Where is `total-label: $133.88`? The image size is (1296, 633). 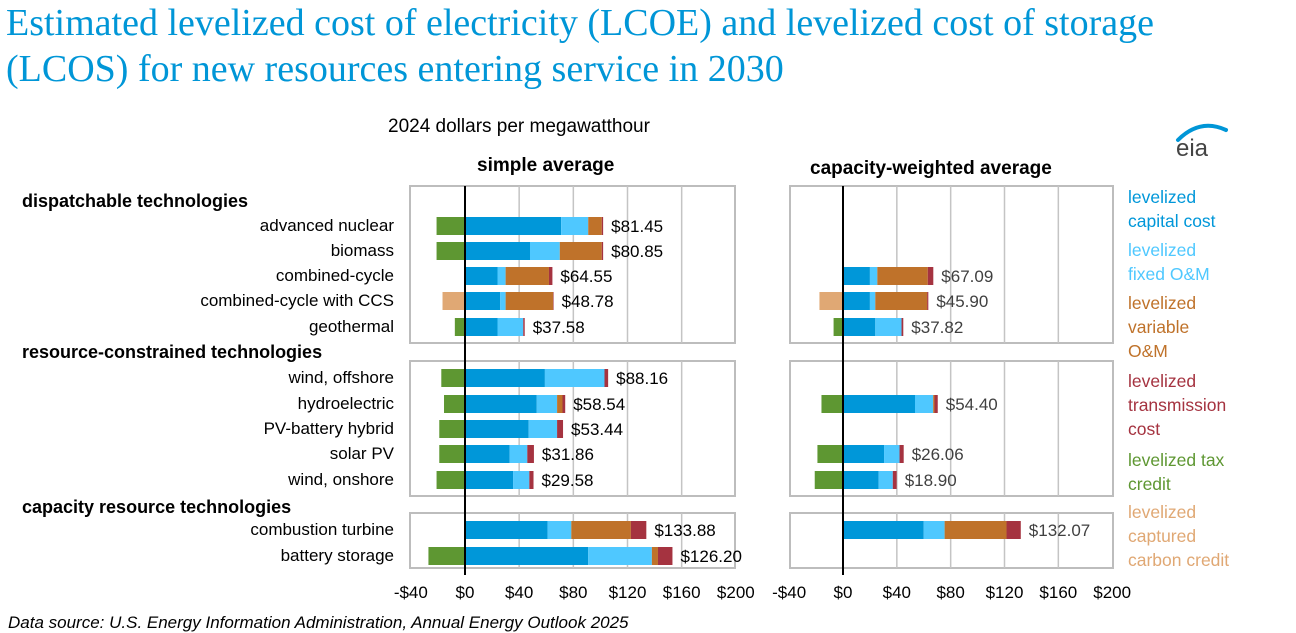
total-label: $133.88 is located at coordinates (684, 530).